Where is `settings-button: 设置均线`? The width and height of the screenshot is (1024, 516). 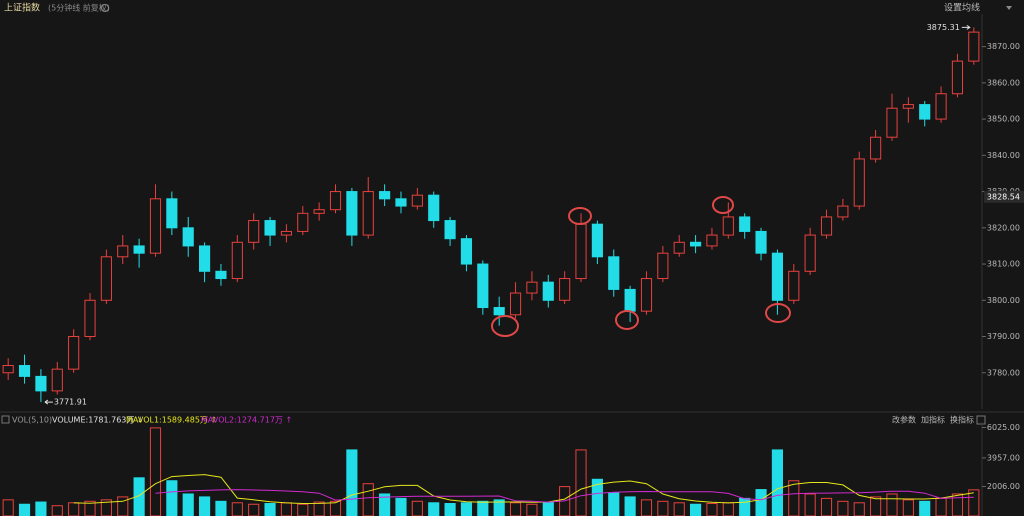 settings-button: 设置均线 is located at coordinates (962, 8).